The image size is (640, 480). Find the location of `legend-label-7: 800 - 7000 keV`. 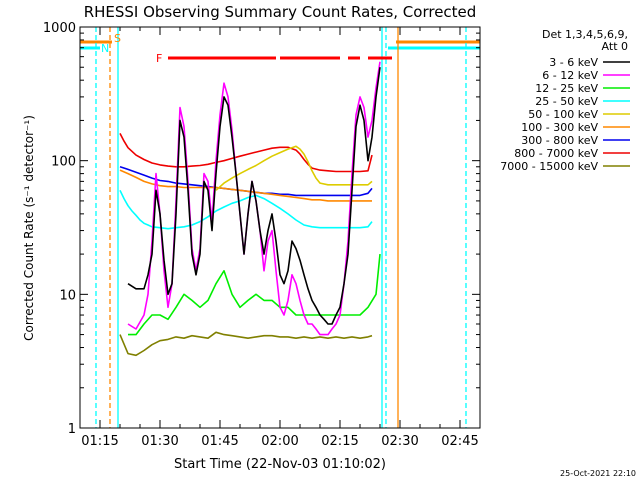

legend-label-7: 800 - 7000 keV is located at coordinates (556, 153).